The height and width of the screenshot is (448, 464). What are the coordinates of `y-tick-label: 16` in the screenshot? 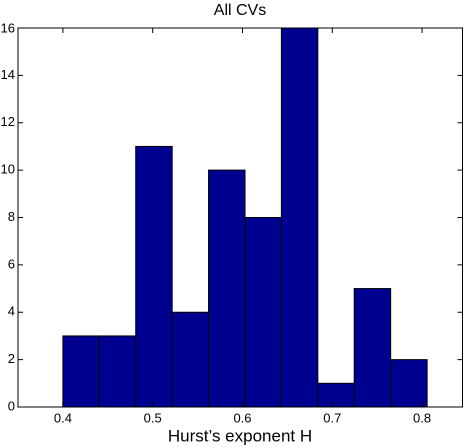 It's located at (8, 27).